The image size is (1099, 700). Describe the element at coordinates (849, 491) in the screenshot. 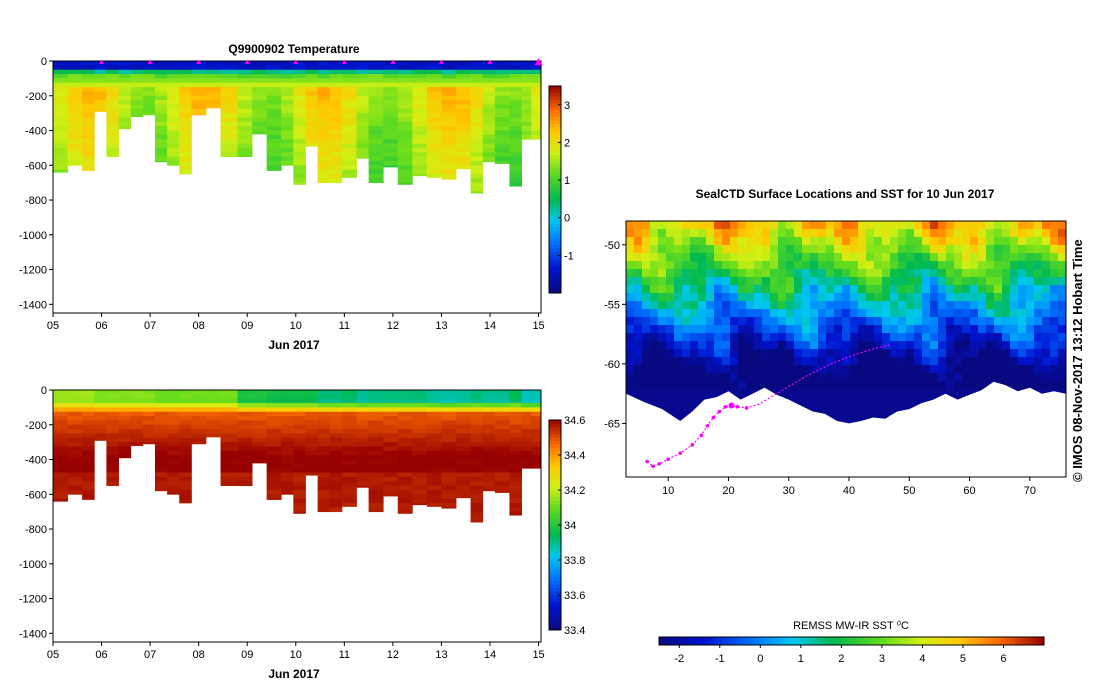

I see `map-xtick-label: 40` at that location.